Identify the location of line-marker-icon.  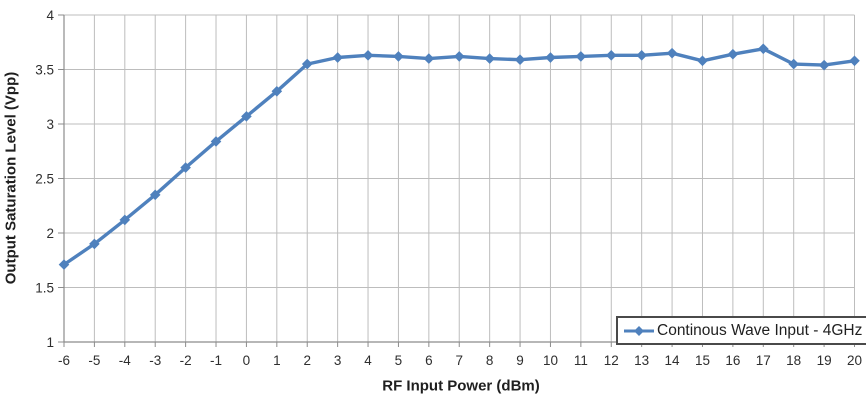
(639, 330).